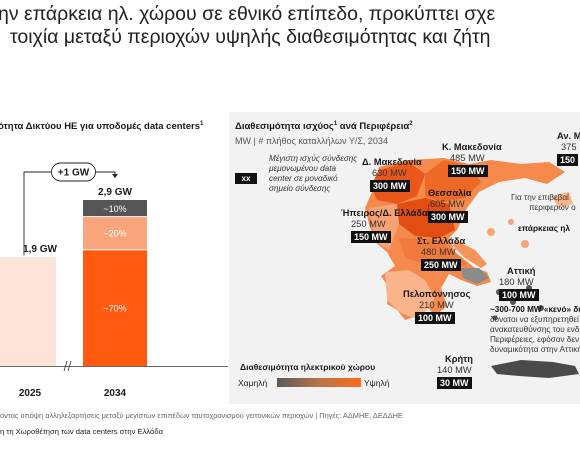  What do you see at coordinates (441, 265) in the screenshot?
I see `region-max: 250 MW` at bounding box center [441, 265].